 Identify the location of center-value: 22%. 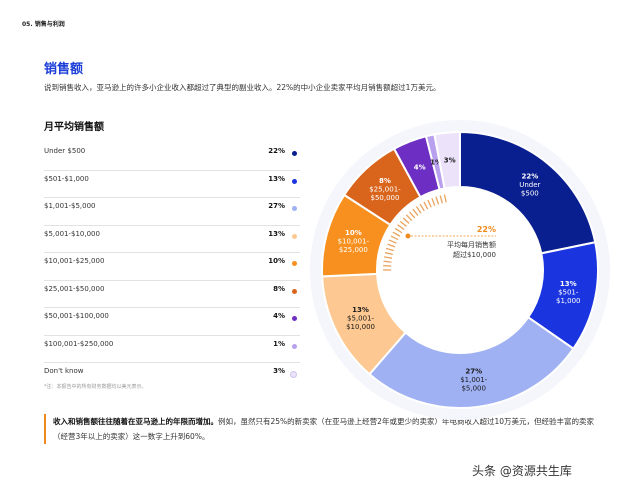
(486, 229).